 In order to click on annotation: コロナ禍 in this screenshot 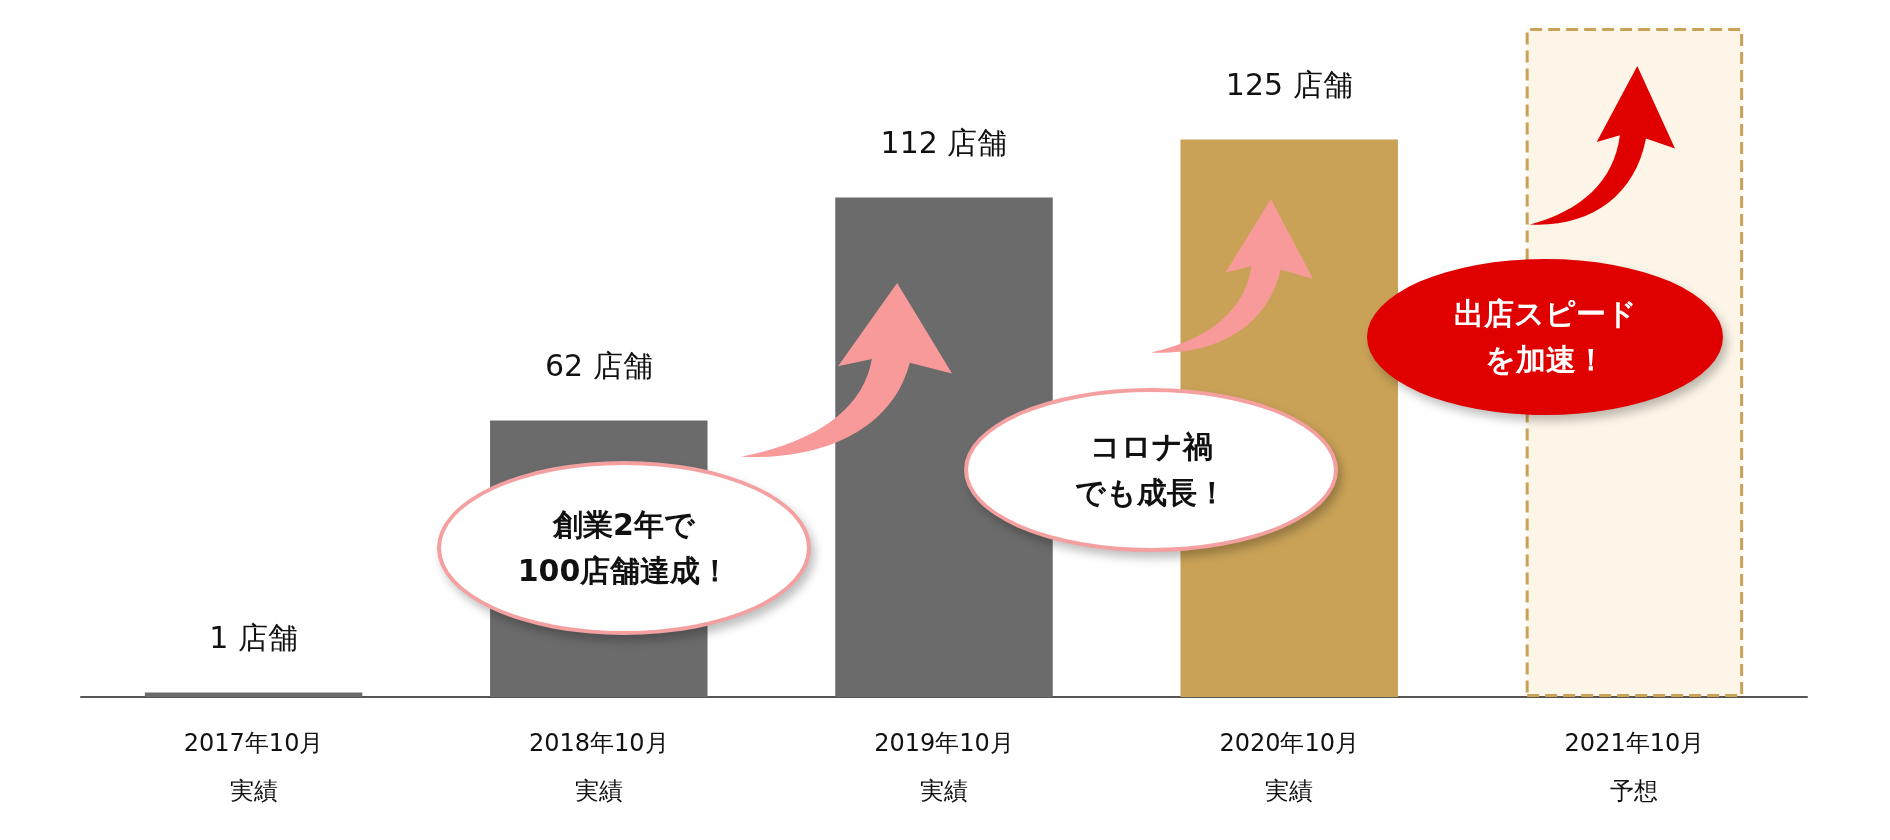, I will do `click(1151, 447)`.